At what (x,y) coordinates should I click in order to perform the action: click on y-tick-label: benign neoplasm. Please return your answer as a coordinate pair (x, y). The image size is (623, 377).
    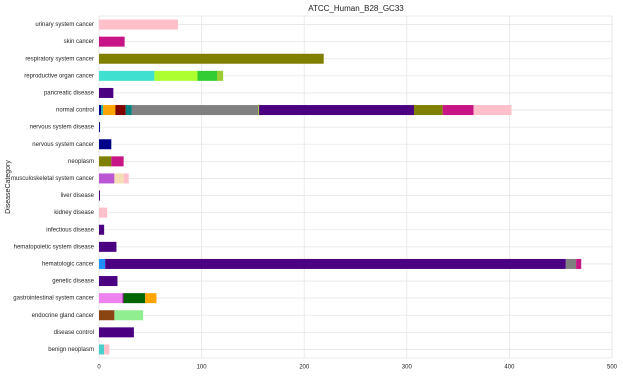
    Looking at the image, I should click on (71, 350).